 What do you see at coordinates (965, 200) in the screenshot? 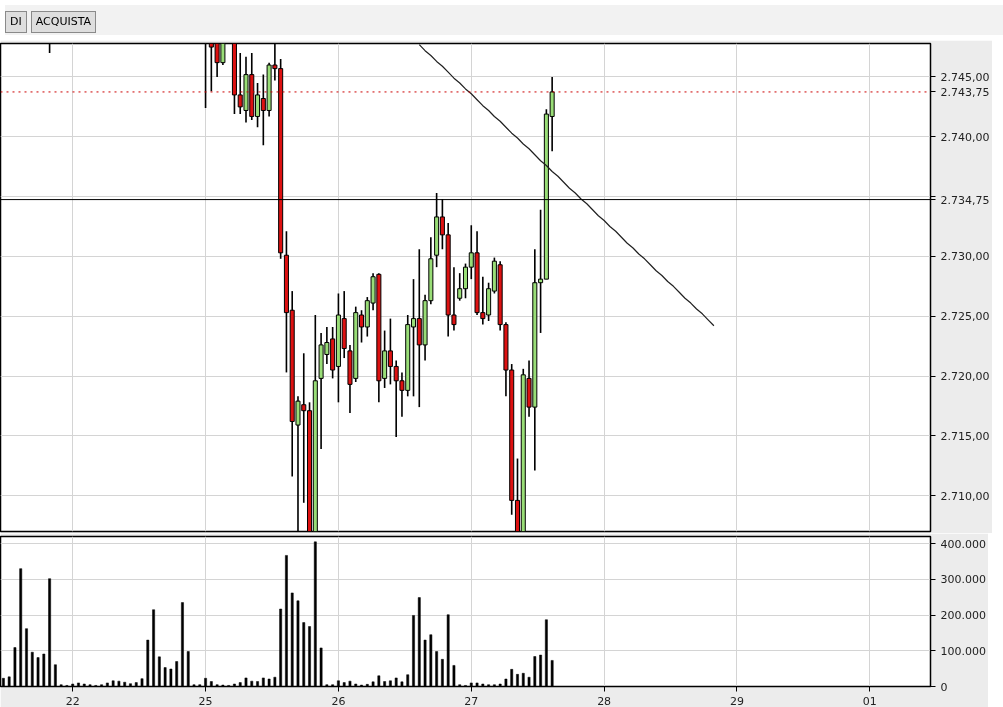
I see `ref-line-label: 2.734,75` at bounding box center [965, 200].